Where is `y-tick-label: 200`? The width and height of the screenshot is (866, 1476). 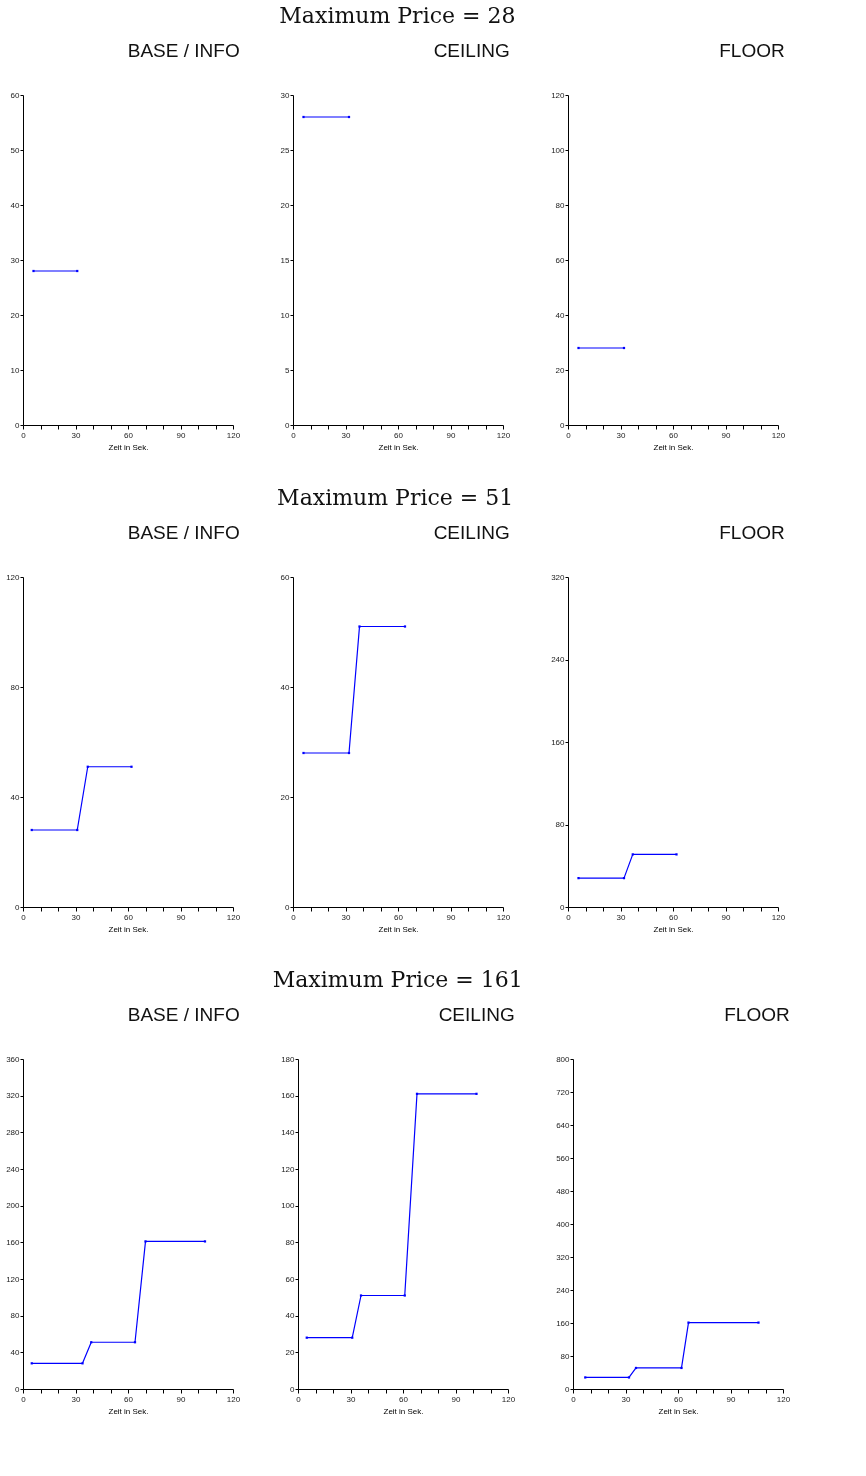
y-tick-label: 200 is located at coordinates (13, 1206).